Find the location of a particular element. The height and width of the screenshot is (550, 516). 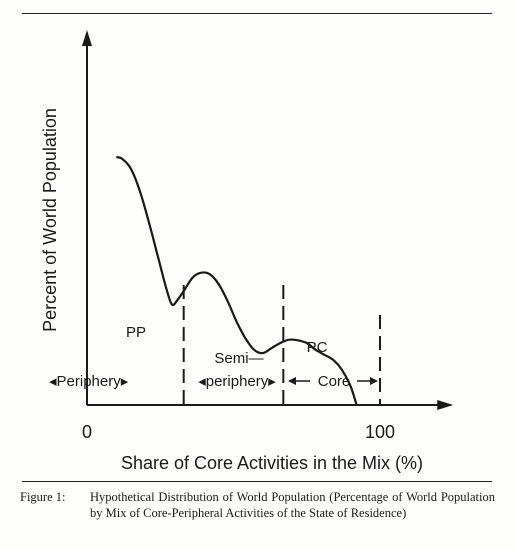

caption-label: Figure 1: is located at coordinates (43, 497).